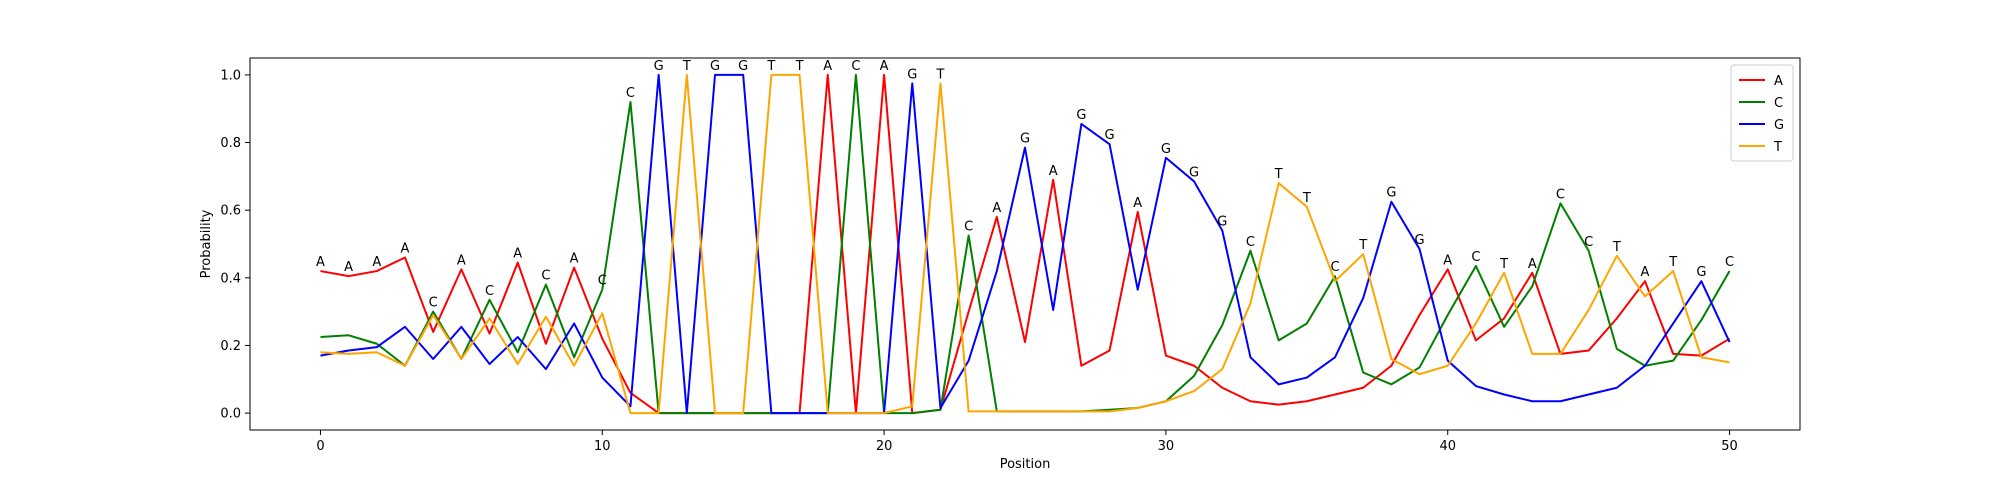  I want to click on x-tick-label: 10, so click(602, 446).